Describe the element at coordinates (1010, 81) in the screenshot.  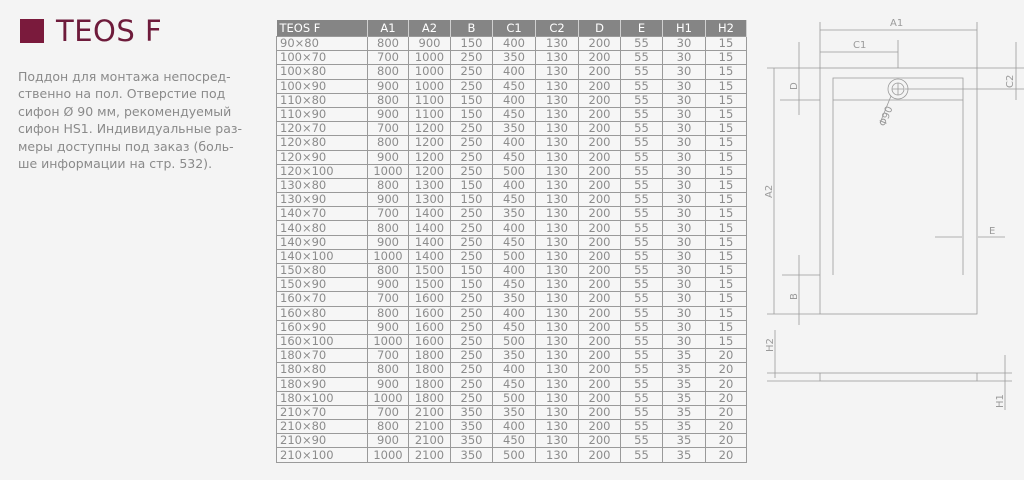
I see `label-c2: C2` at that location.